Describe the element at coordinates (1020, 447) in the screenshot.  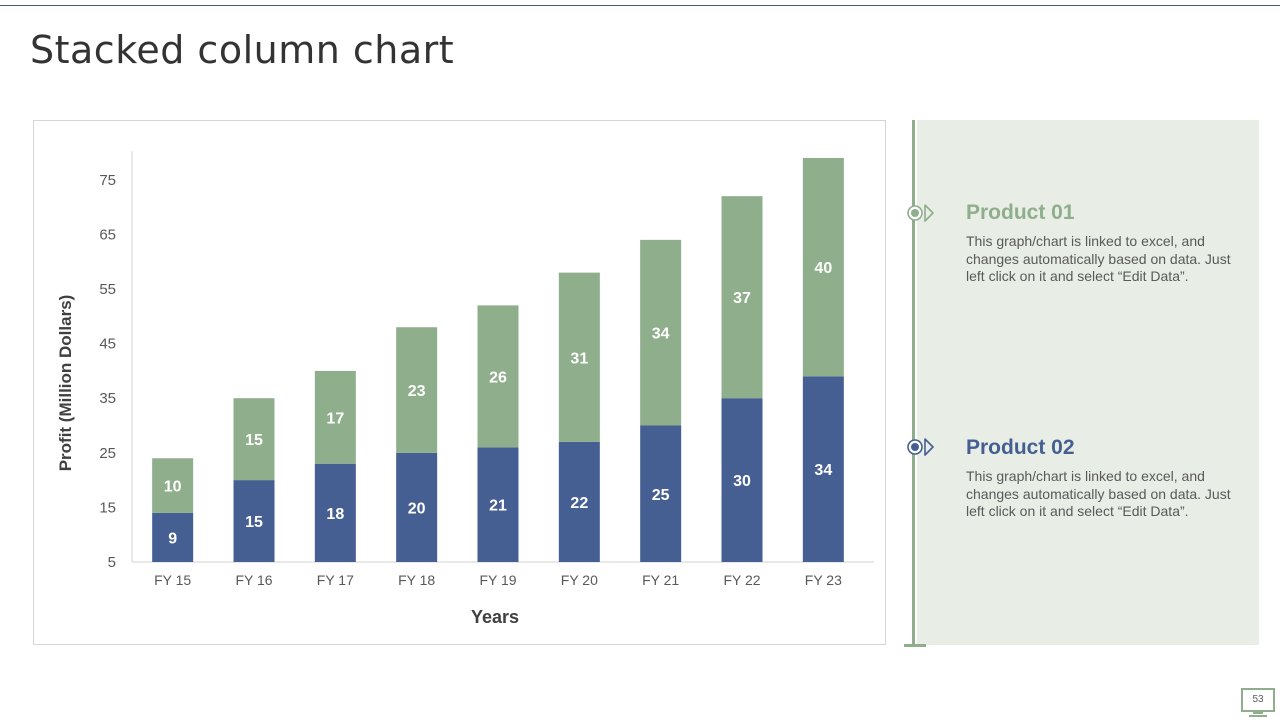
I see `legend-title-product-02: Product 02` at that location.